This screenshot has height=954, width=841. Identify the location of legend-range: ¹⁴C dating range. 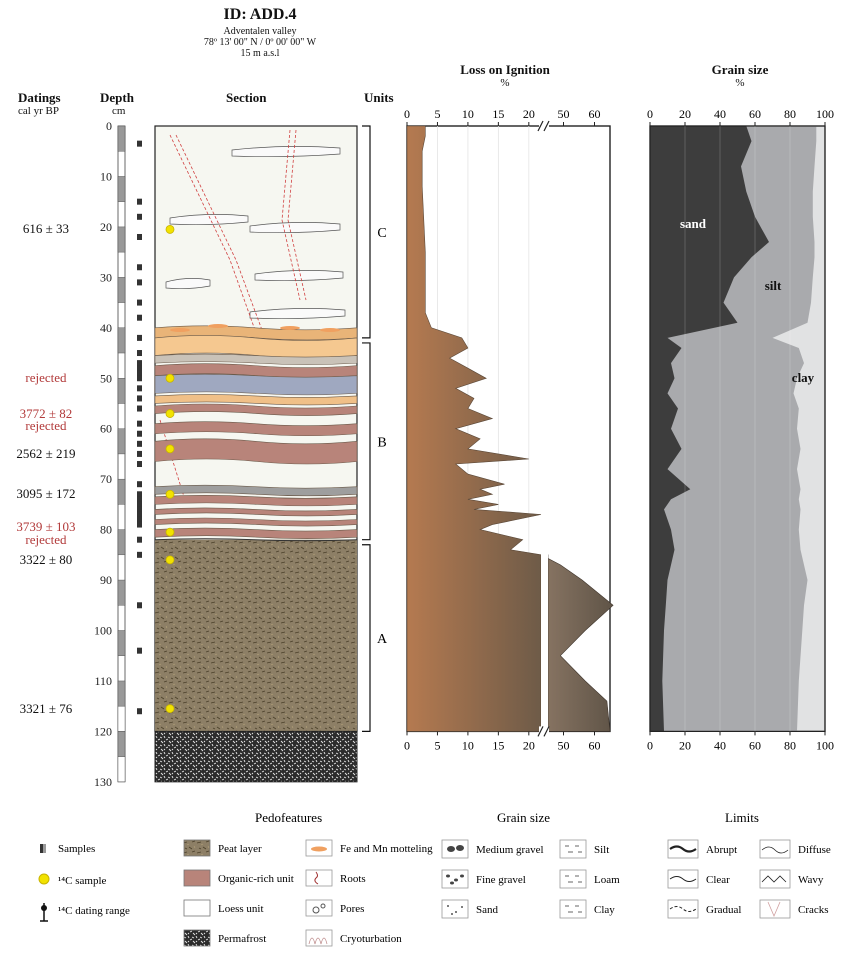
(85, 912).